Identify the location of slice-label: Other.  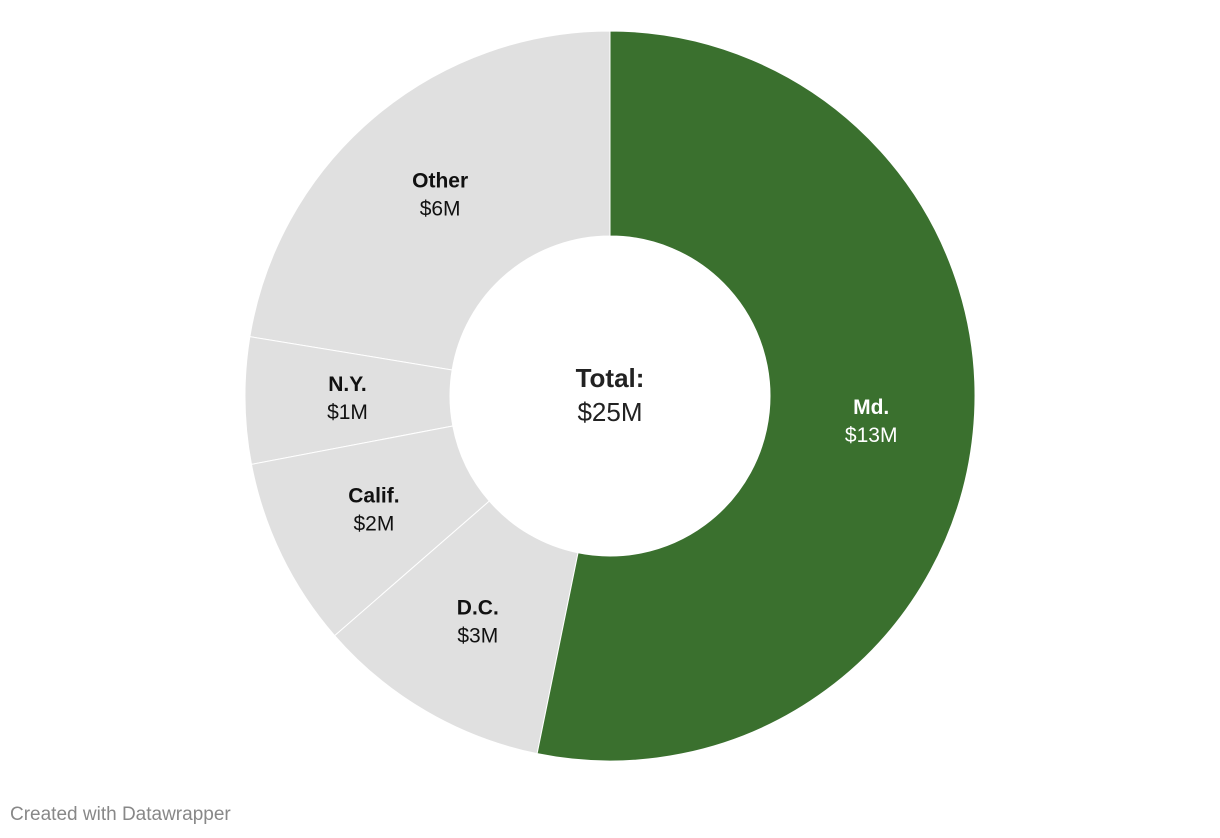
(440, 180).